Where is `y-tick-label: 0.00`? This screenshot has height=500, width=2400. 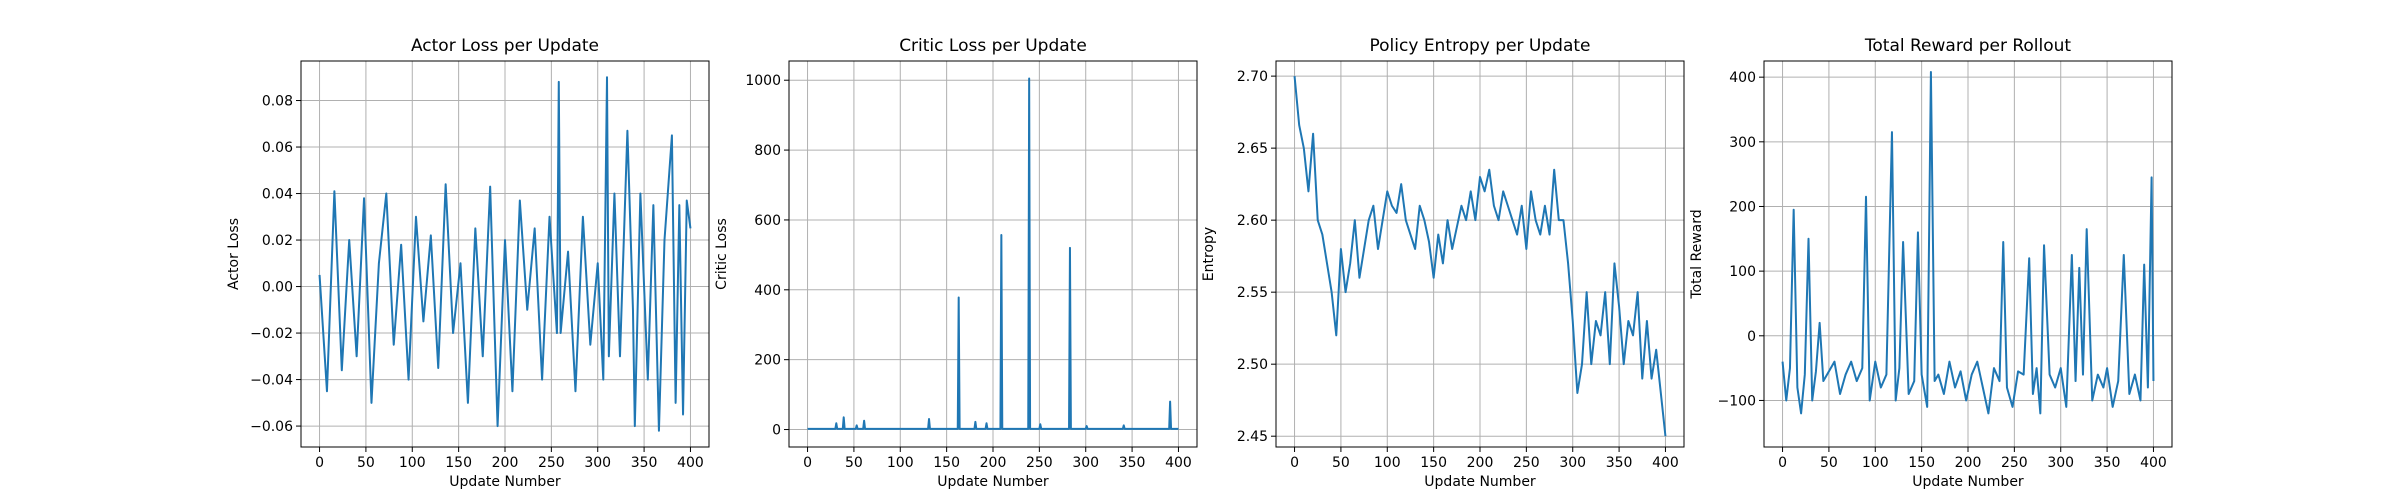 y-tick-label: 0.00 is located at coordinates (277, 288).